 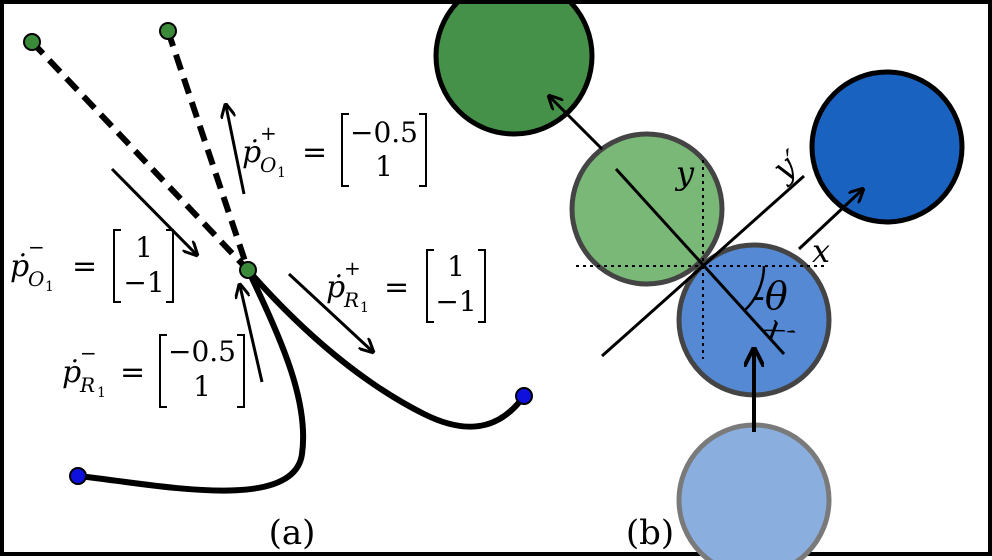 What do you see at coordinates (208, 150) in the screenshot?
I see `object-path-dashed-right` at bounding box center [208, 150].